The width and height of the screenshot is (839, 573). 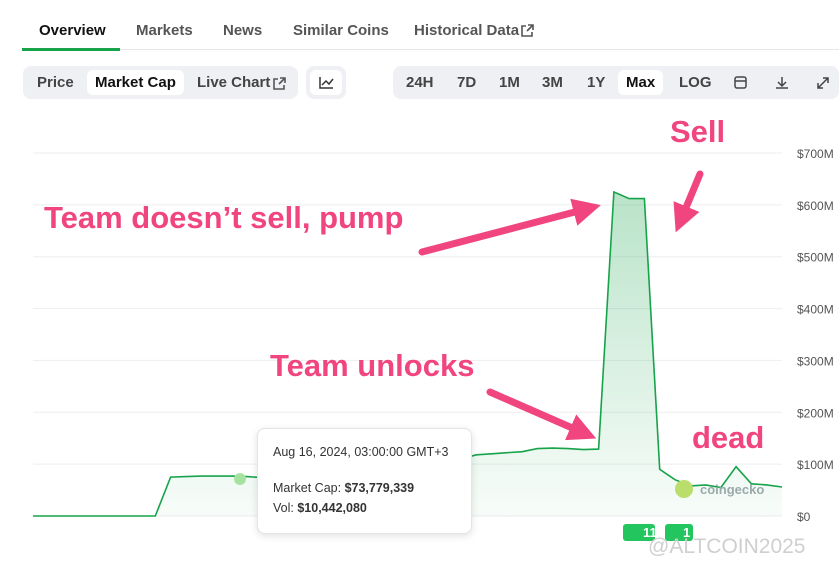 What do you see at coordinates (658, 532) in the screenshot?
I see `badges: 11 1` at bounding box center [658, 532].